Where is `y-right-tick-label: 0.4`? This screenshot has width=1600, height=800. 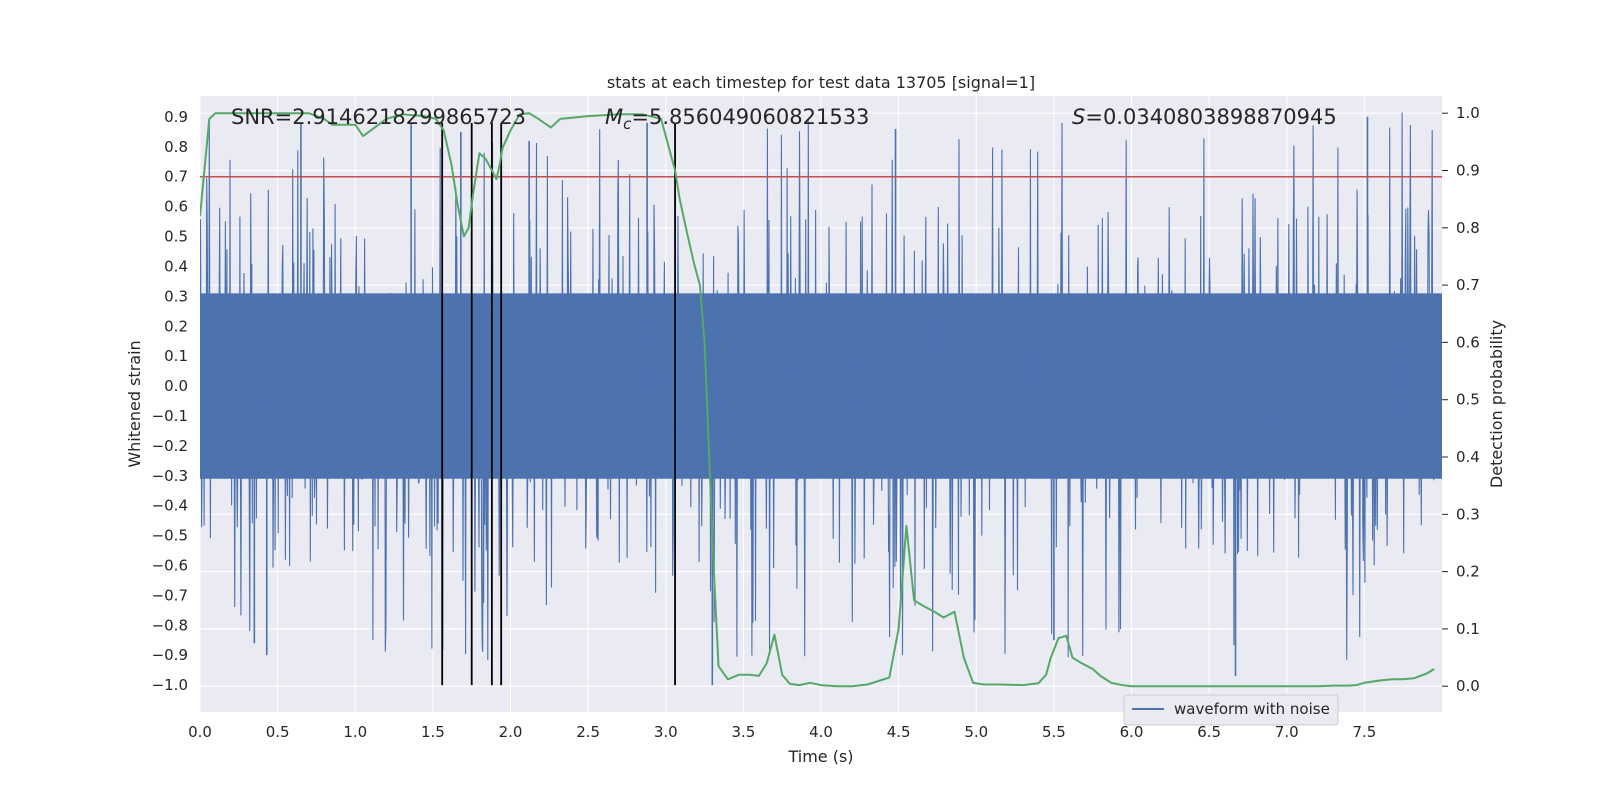
y-right-tick-label: 0.4 is located at coordinates (1468, 457).